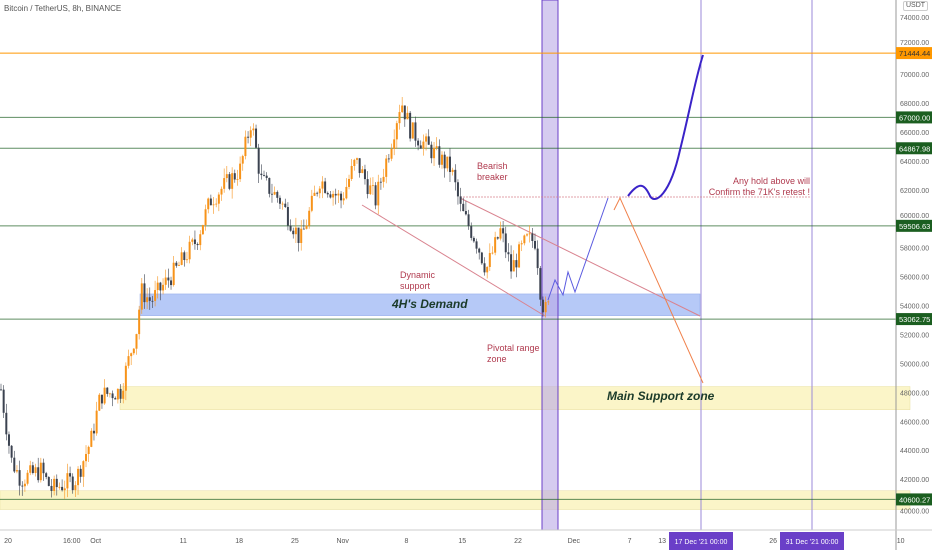 The width and height of the screenshot is (932, 550). What do you see at coordinates (914, 43) in the screenshot?
I see `price-tick-label: 72000.00` at bounding box center [914, 43].